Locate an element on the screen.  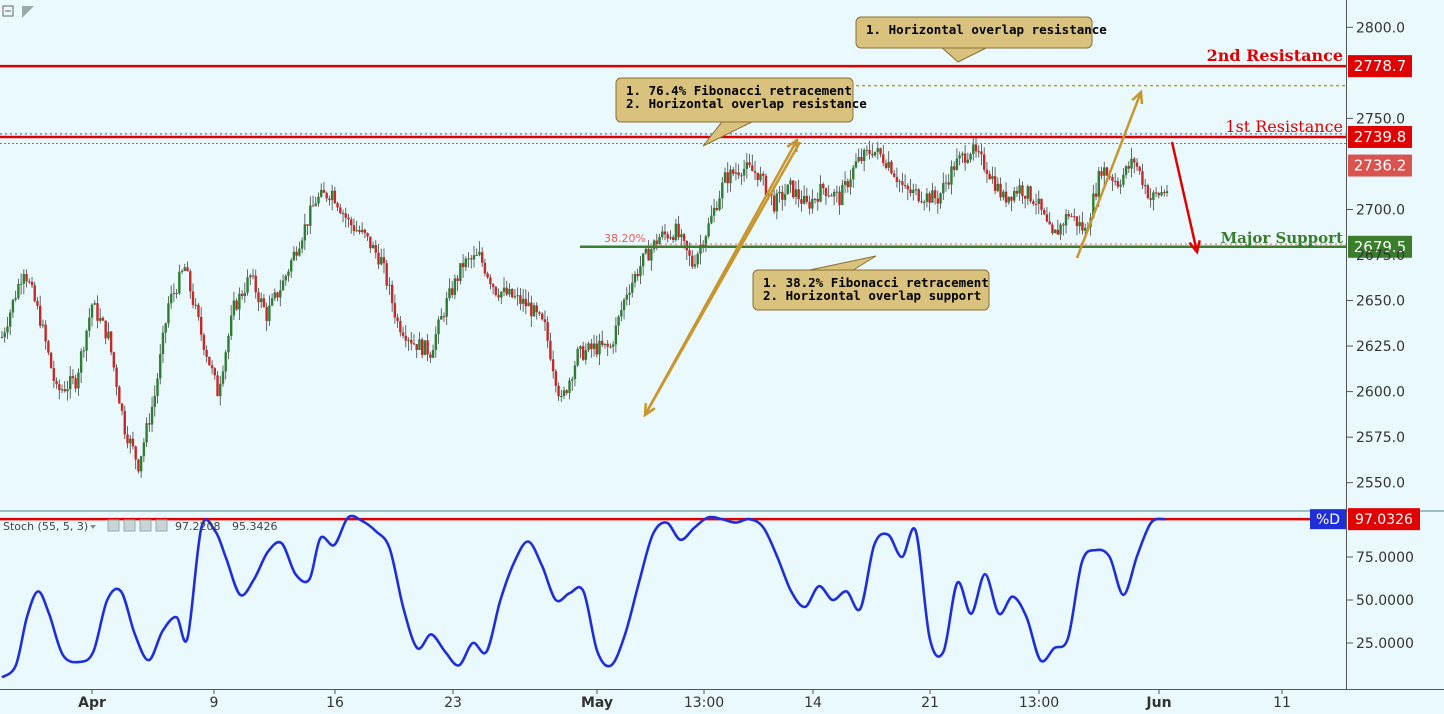
collapse-pane-icon is located at coordinates (8, 11).